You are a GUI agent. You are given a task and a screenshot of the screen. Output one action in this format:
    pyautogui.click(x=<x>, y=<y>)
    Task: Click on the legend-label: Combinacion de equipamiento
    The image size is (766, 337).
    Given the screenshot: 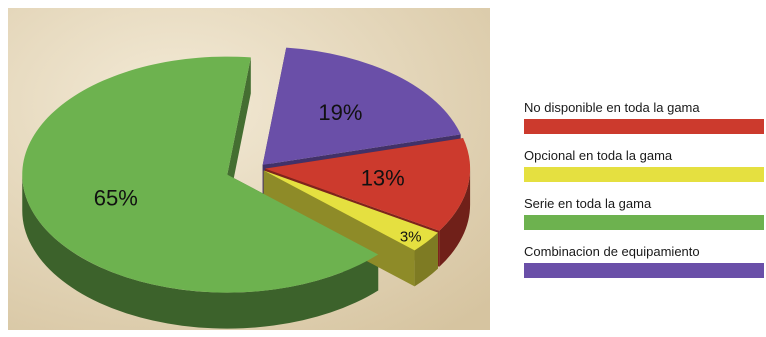 What is the action you would take?
    pyautogui.click(x=612, y=251)
    